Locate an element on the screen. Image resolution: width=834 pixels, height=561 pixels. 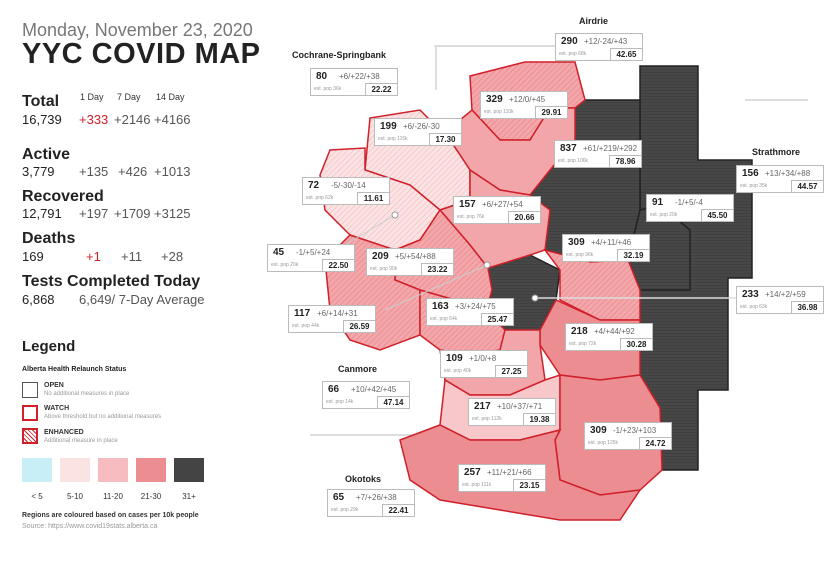
region-info-r72: 72 -5/-30/-14 est. pop 62k 11.61 is located at coordinates (346, 191).